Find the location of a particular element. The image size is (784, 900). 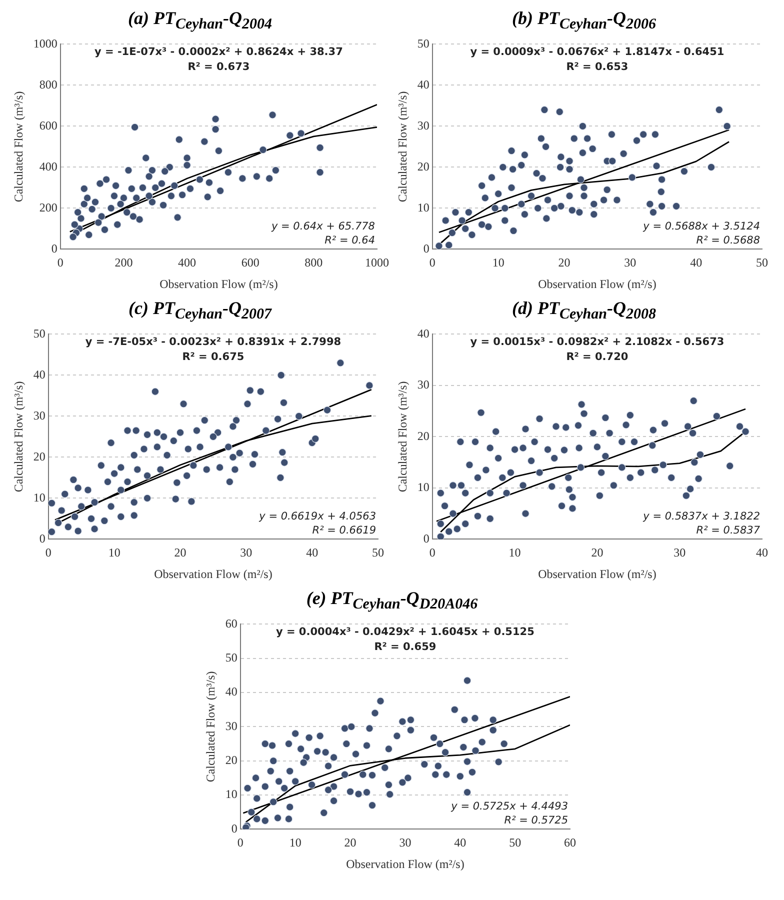

annotation: y = 0.6619x + 4.0563 is located at coordinates (317, 516).